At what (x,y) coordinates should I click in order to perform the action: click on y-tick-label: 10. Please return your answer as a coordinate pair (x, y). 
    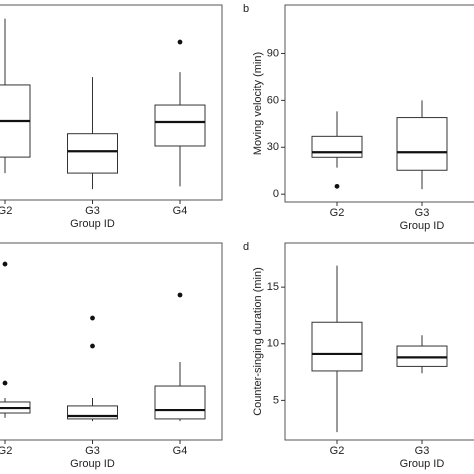
    Looking at the image, I should click on (273, 344).